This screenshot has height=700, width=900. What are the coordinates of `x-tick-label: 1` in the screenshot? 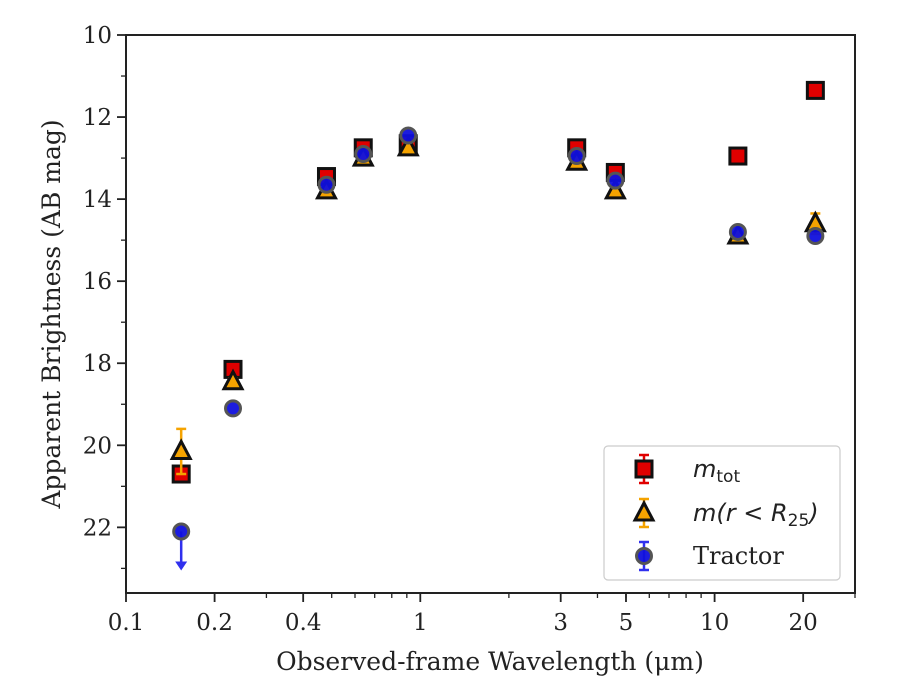 It's located at (420, 623).